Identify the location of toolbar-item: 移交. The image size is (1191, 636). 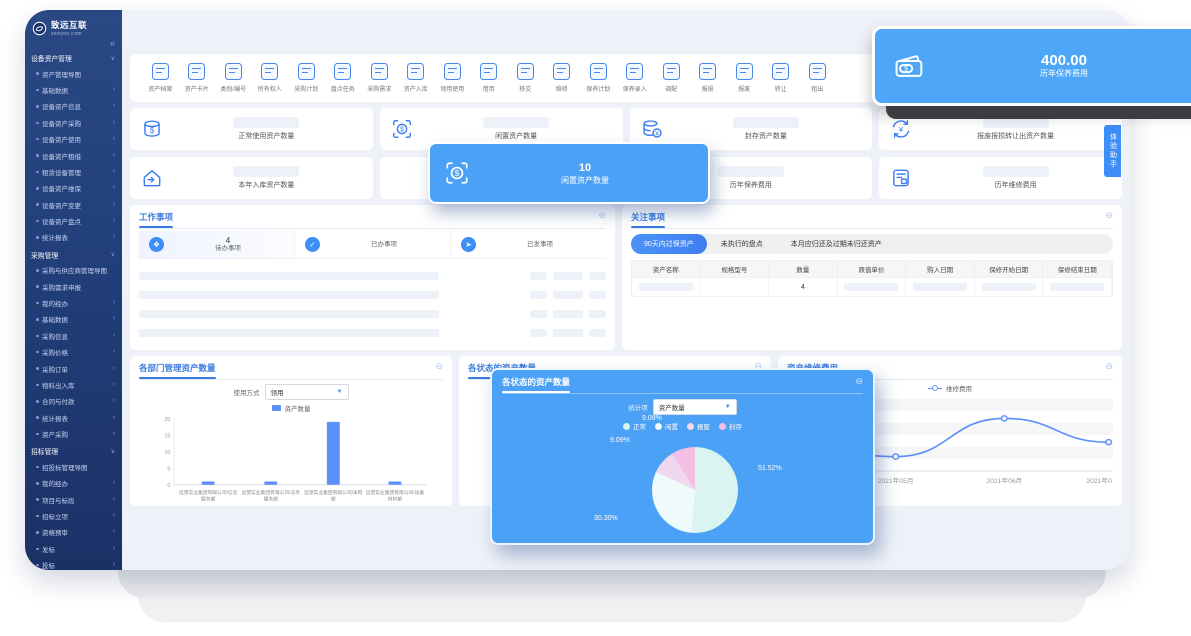
(525, 78).